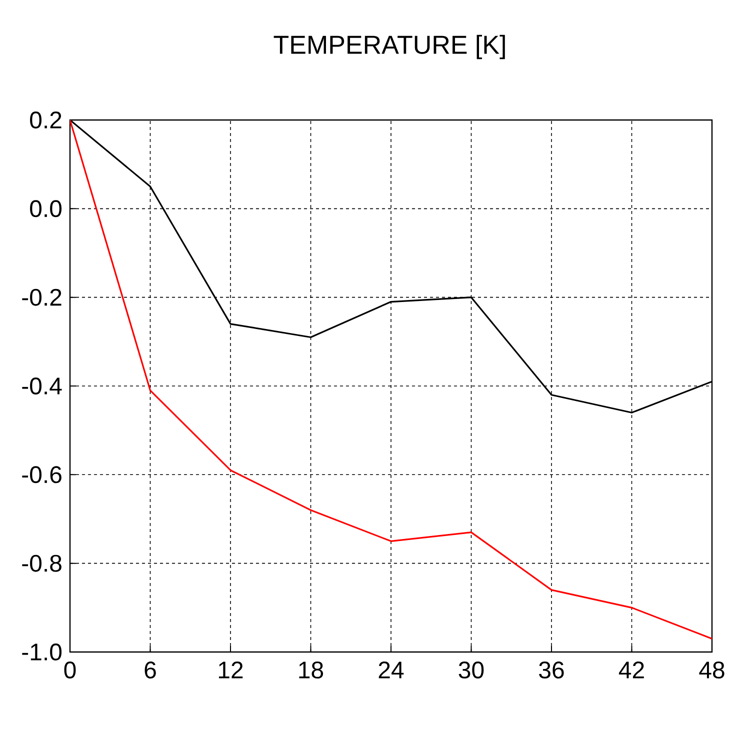  Describe the element at coordinates (391, 670) in the screenshot. I see `x-tick-label: 24` at that location.